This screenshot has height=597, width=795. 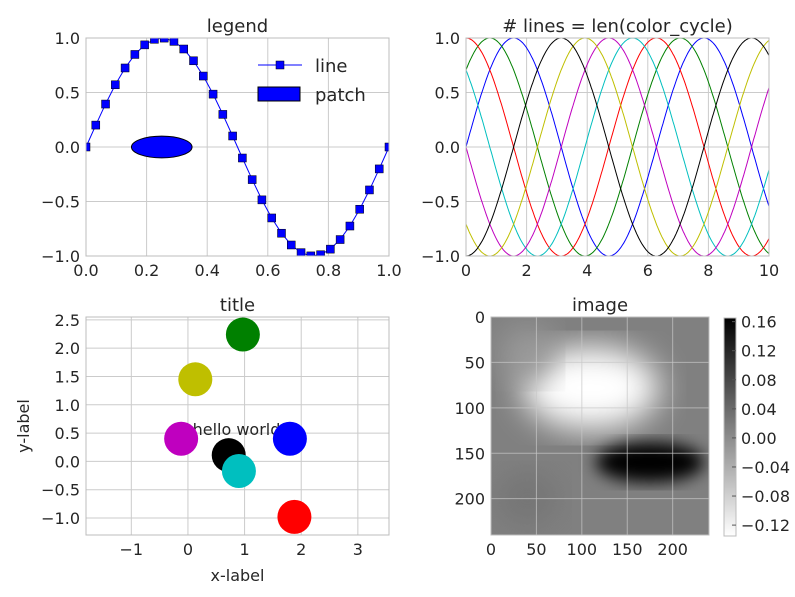 I want to click on legend-entry-line: line, so click(x=331, y=66).